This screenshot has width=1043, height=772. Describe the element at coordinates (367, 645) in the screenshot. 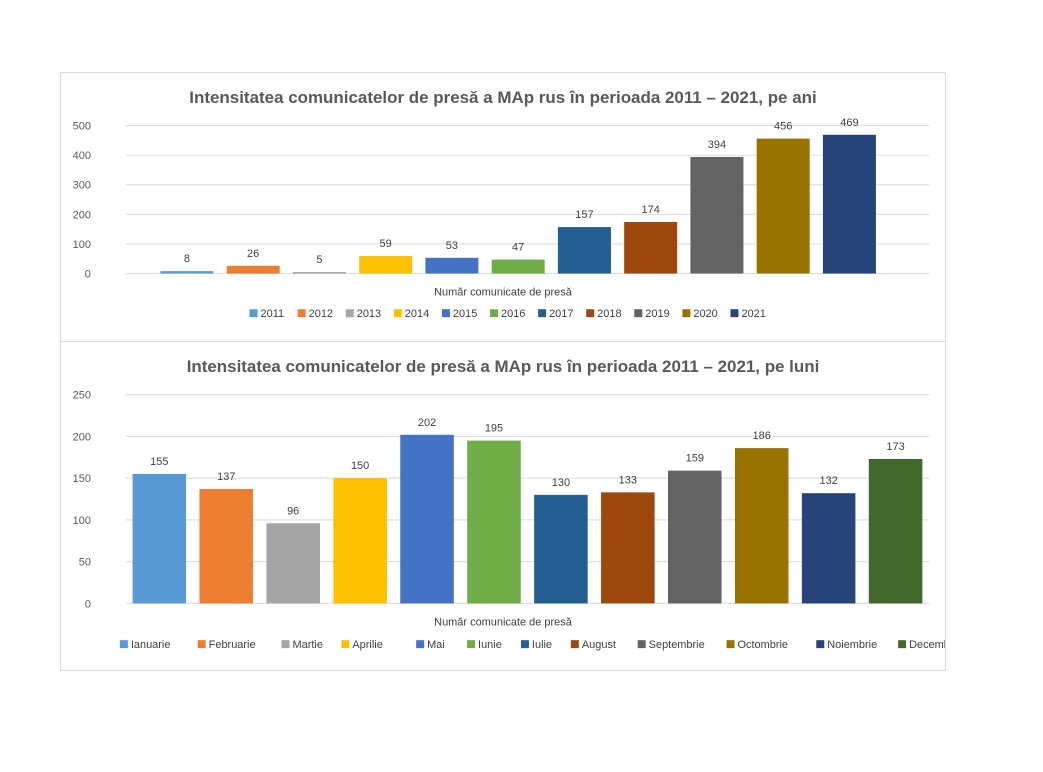

I see `legend-item: Aprilie` at that location.